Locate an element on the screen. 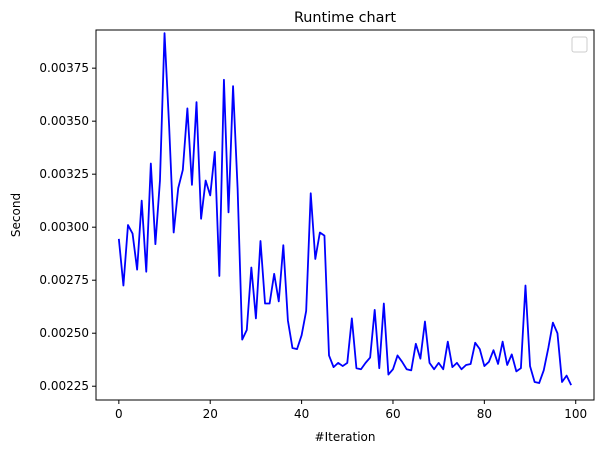 Image resolution: width=602 pixels, height=455 pixels. x-axis-ticks: 0 20 40 60 80 100 is located at coordinates (351, 410).